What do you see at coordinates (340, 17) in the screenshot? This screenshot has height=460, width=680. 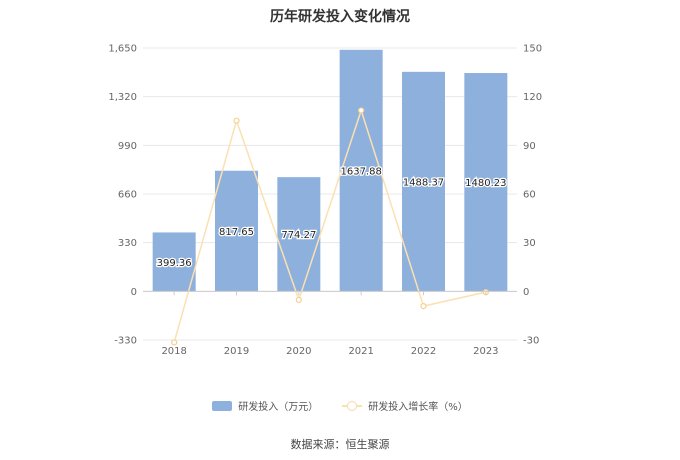 I see `chart-title: 历年研发投入变化情况` at bounding box center [340, 17].